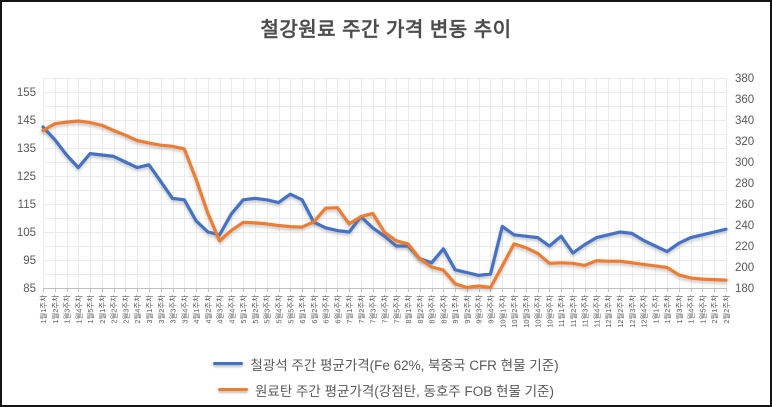 The image size is (772, 407). Describe the element at coordinates (184, 309) in the screenshot. I see `x-axis-category-label: 3월4주차` at that location.